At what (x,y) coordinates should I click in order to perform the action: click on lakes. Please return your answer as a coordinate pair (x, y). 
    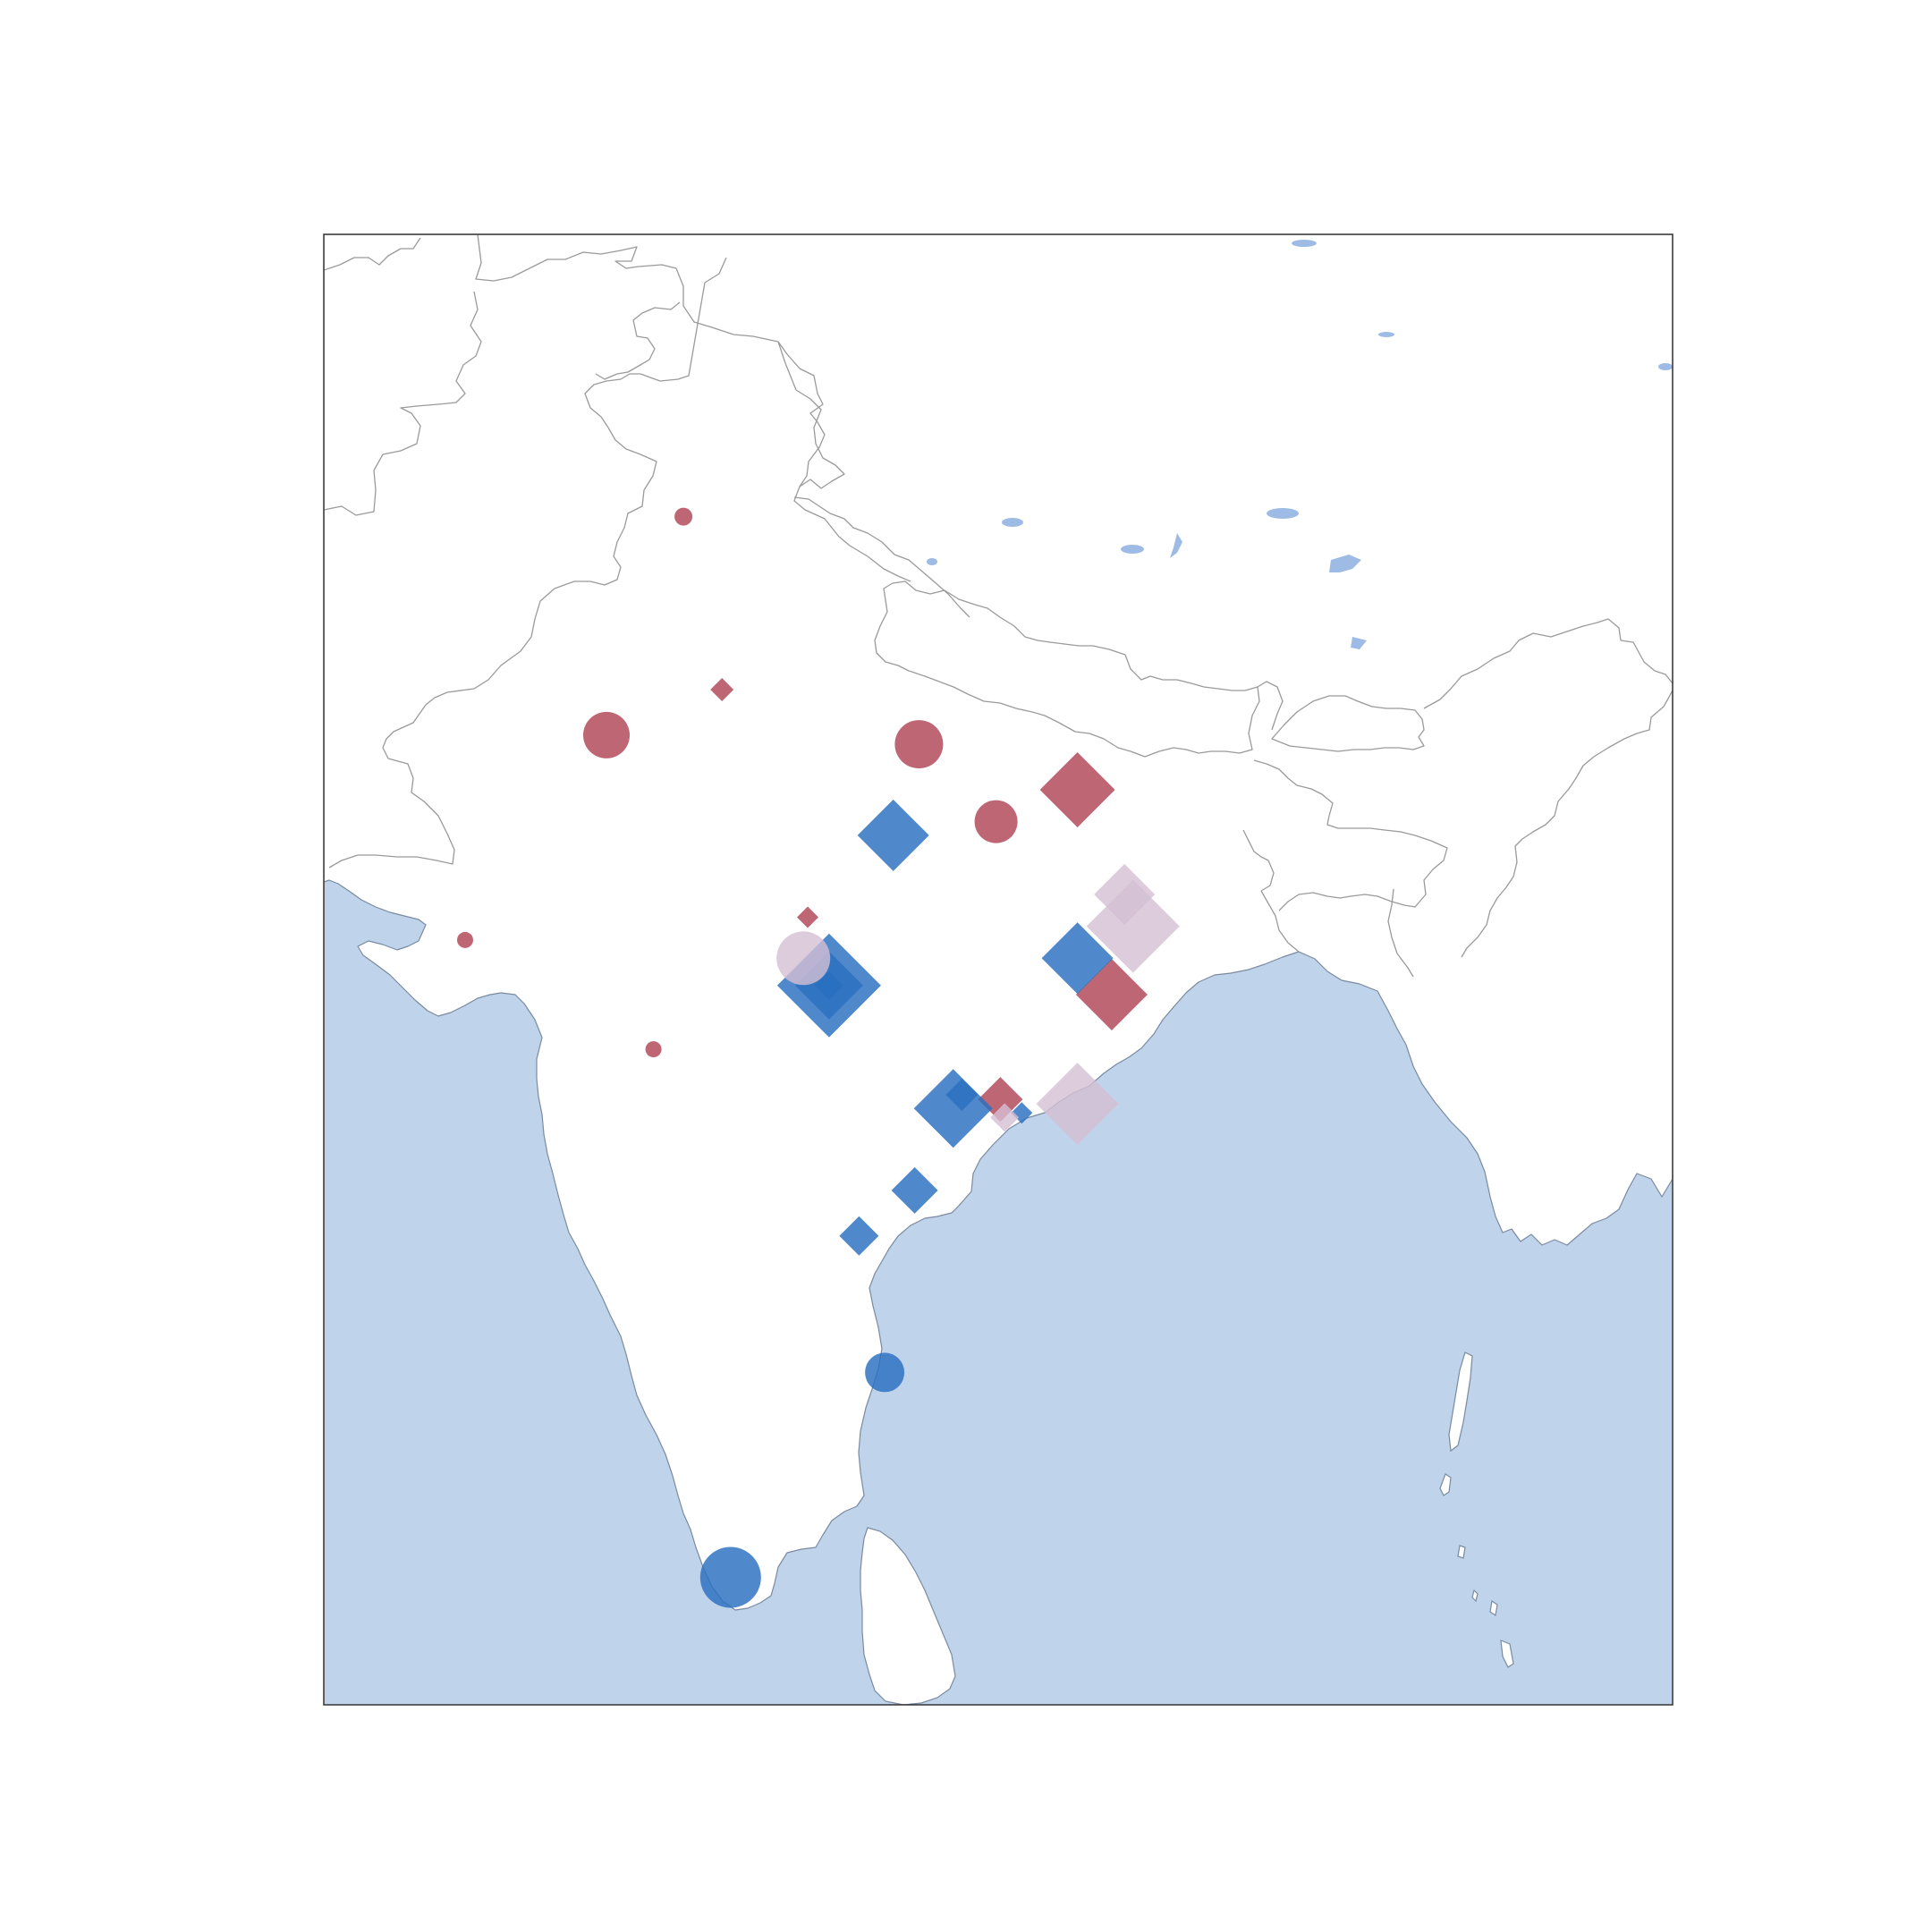
    Looking at the image, I should click on (1300, 444).